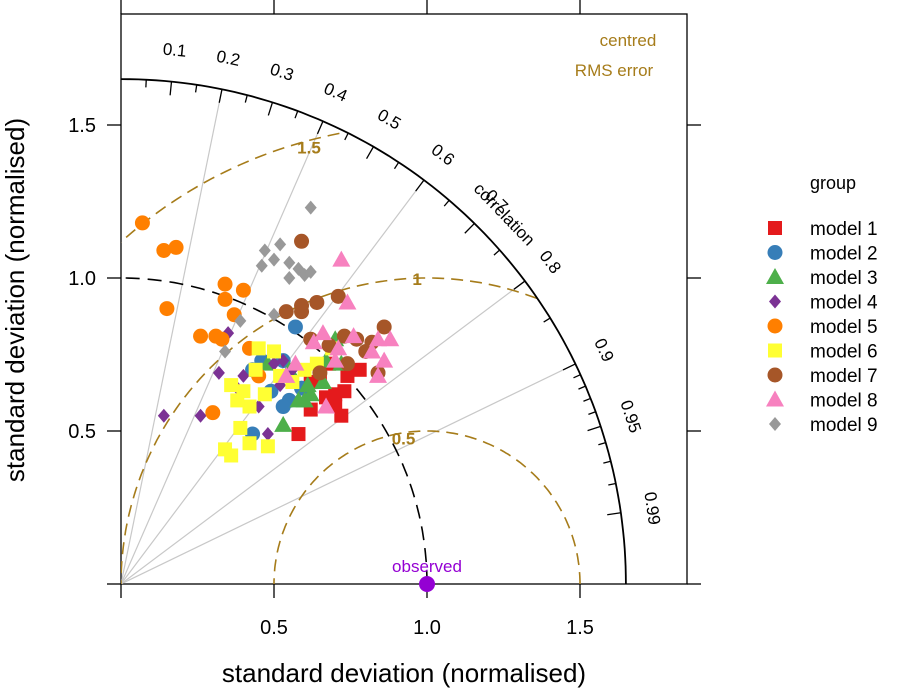  Describe the element at coordinates (82, 432) in the screenshot. I see `y-tick-label: 0.5` at that location.